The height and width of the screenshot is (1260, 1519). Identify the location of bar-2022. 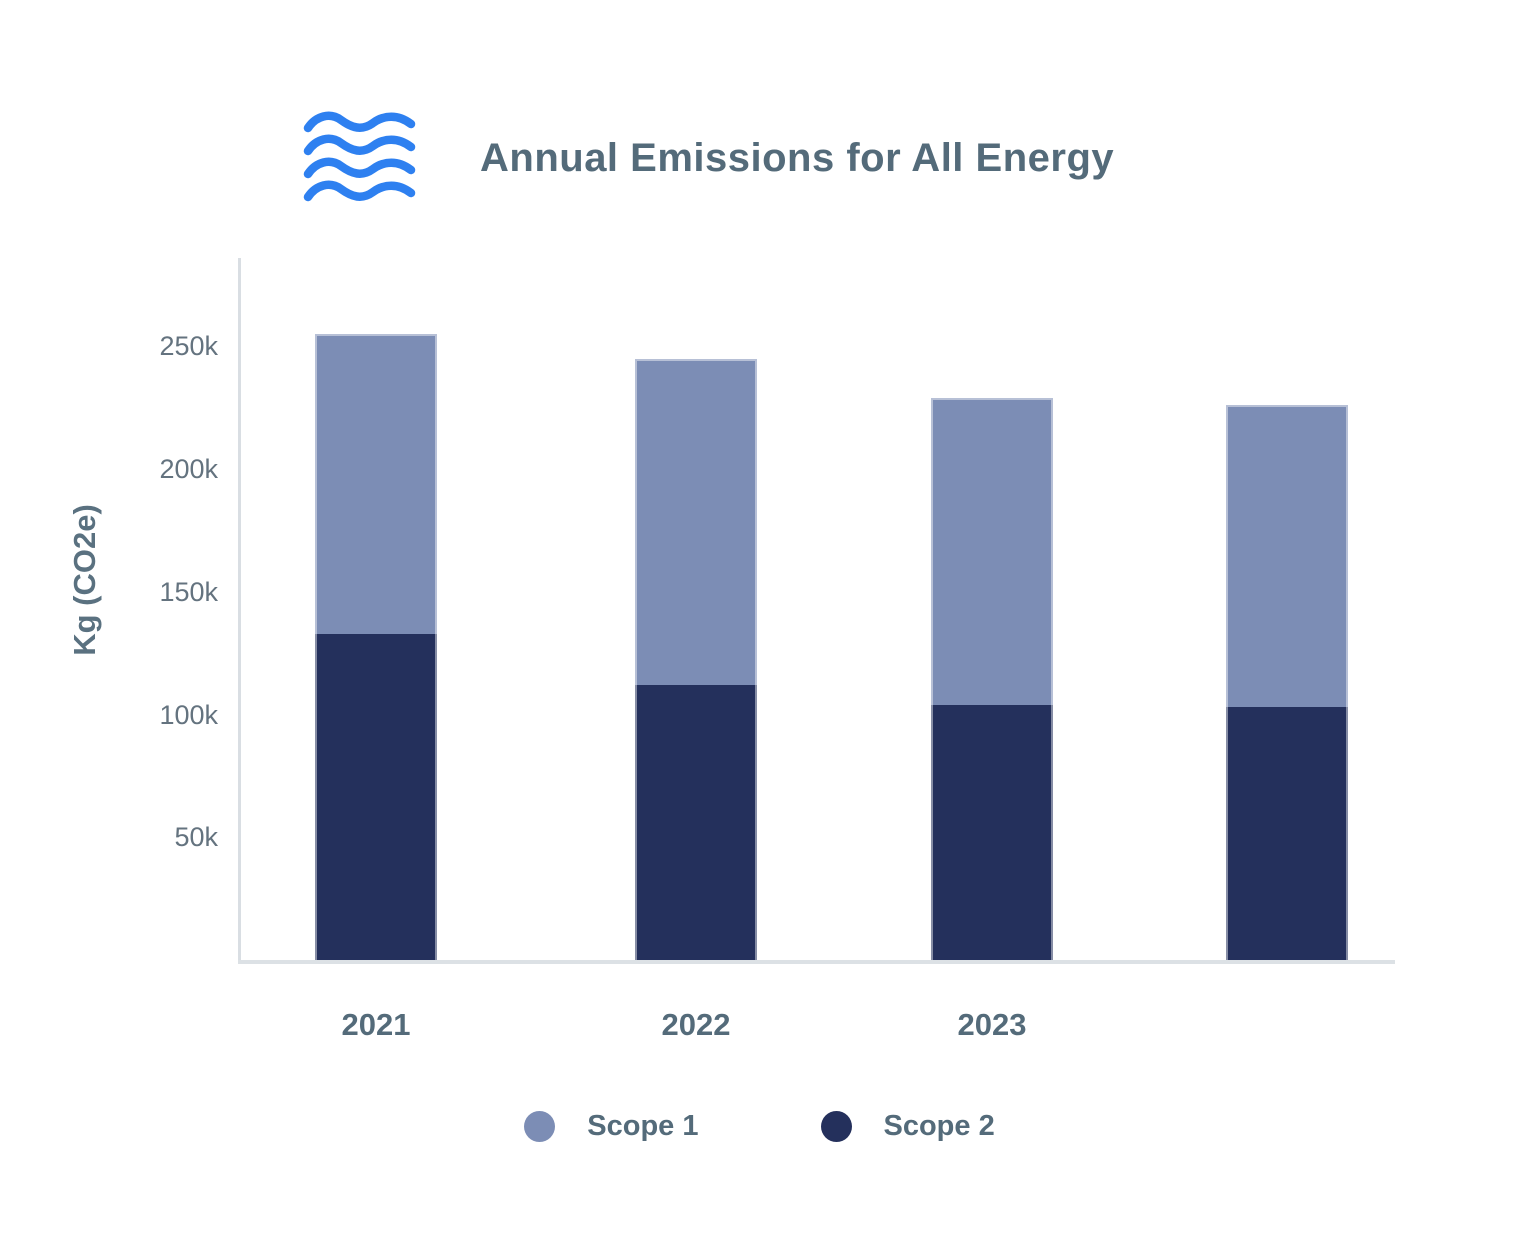
(696, 659).